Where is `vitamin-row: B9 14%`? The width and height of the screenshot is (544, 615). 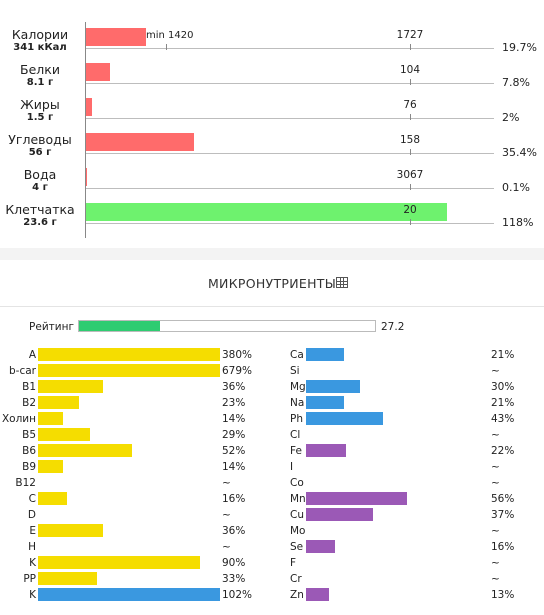
vitamin-row: B9 14% is located at coordinates (272, 467).